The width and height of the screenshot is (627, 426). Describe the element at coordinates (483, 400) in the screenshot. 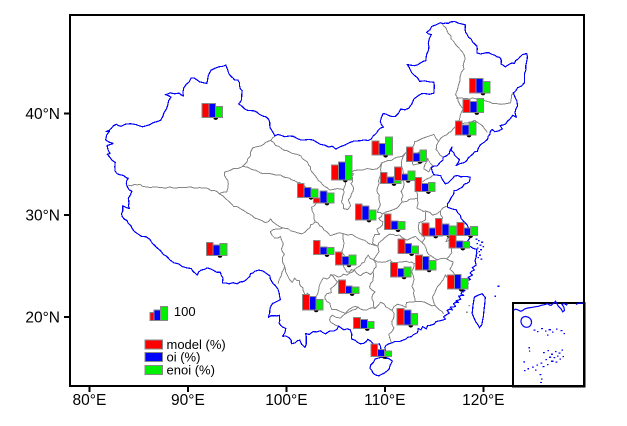

I see `svg-text: 120°E` at that location.